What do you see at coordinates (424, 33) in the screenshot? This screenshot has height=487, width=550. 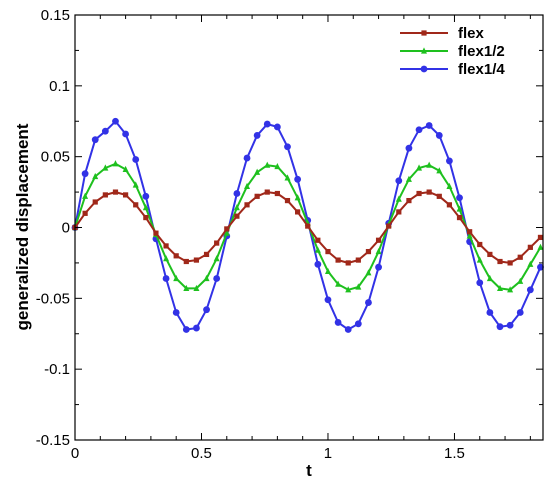 I see `legend-marker-flex` at bounding box center [424, 33].